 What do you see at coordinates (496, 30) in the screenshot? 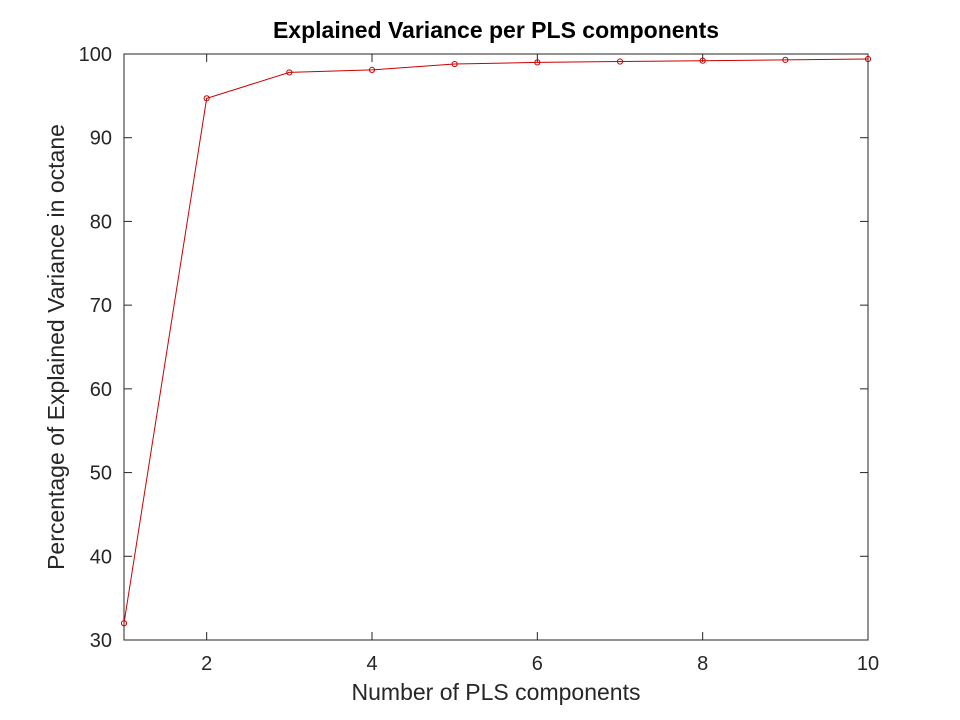
I see `chart-title: Explained Variance per PLS components` at bounding box center [496, 30].